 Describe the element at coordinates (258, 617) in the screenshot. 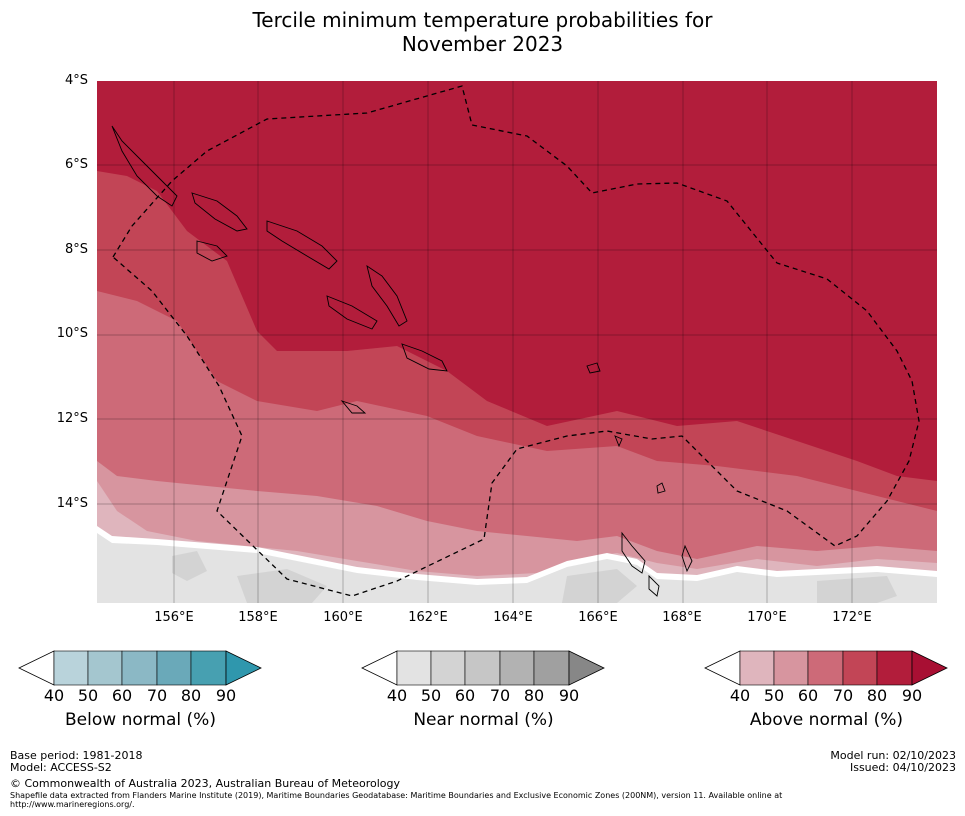

I see `lon-label-158e: 158°E` at that location.